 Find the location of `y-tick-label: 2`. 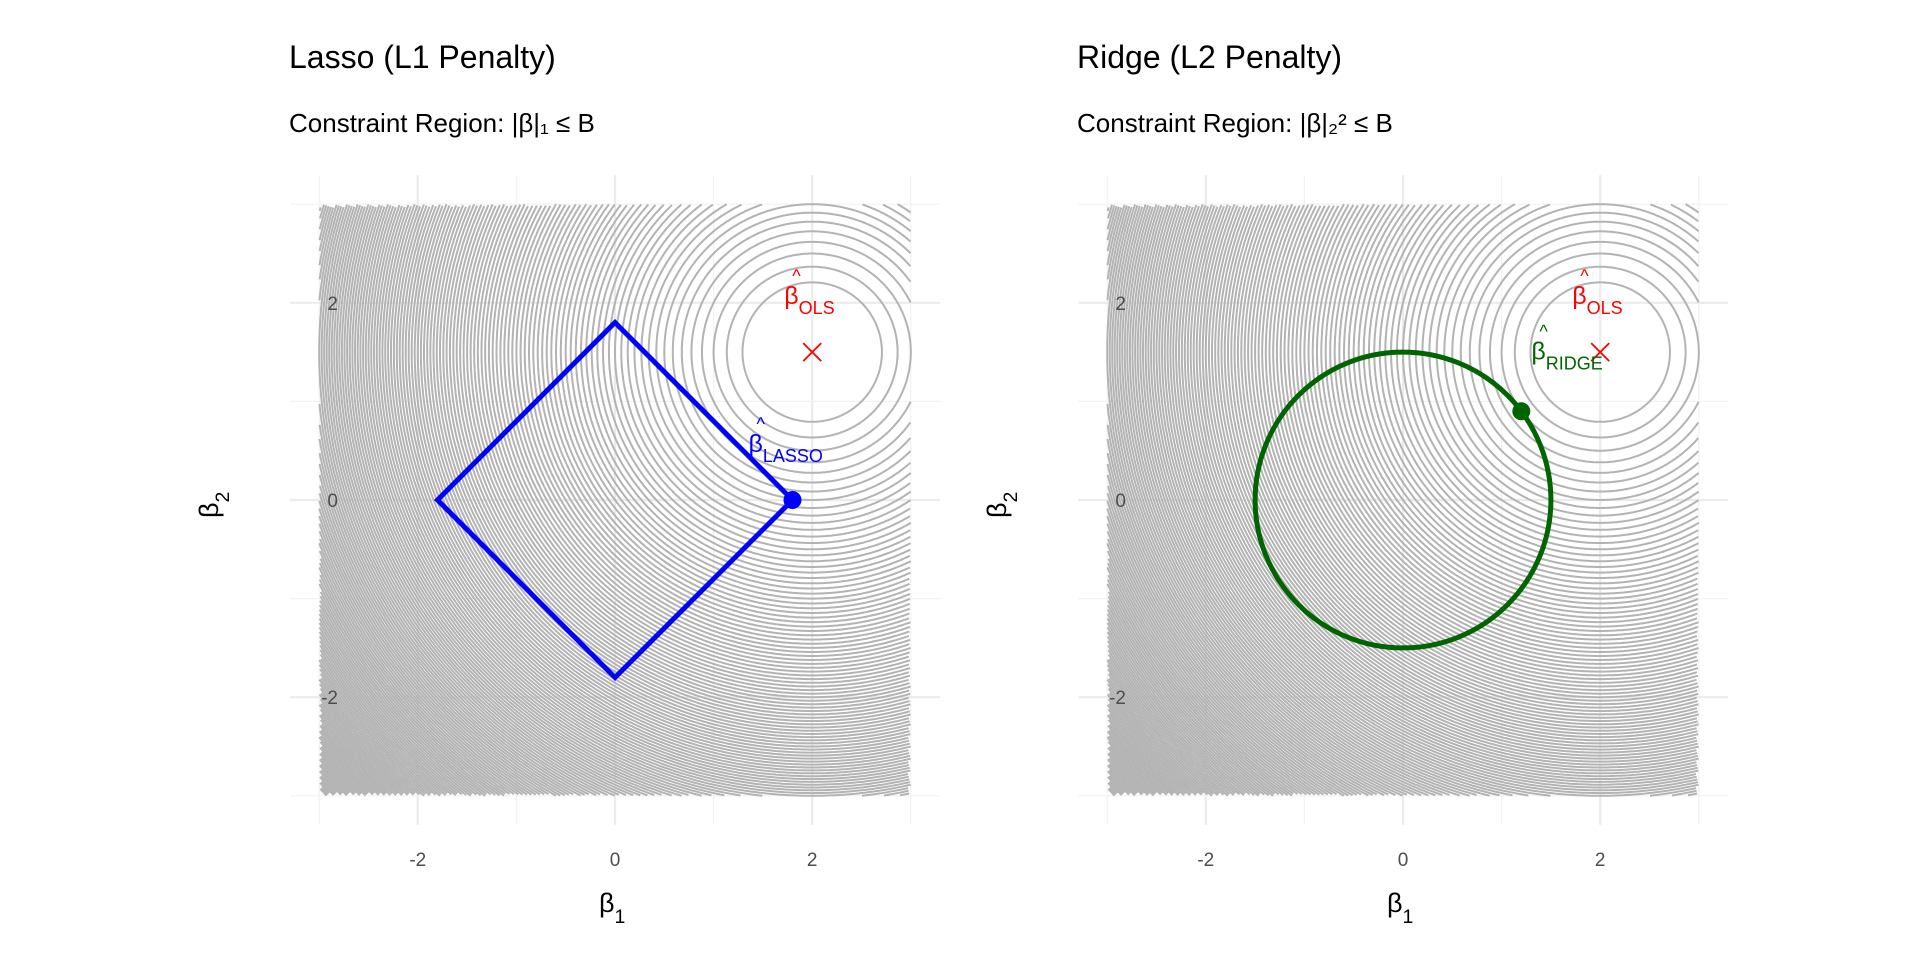

y-tick-label: 2 is located at coordinates (1120, 304).